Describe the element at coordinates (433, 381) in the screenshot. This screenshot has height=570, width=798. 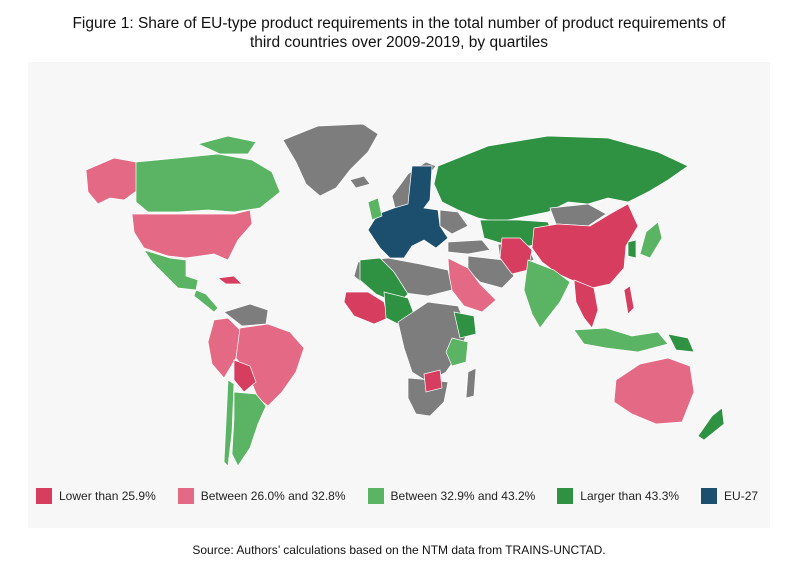
I see `region-zimbabwe` at that location.